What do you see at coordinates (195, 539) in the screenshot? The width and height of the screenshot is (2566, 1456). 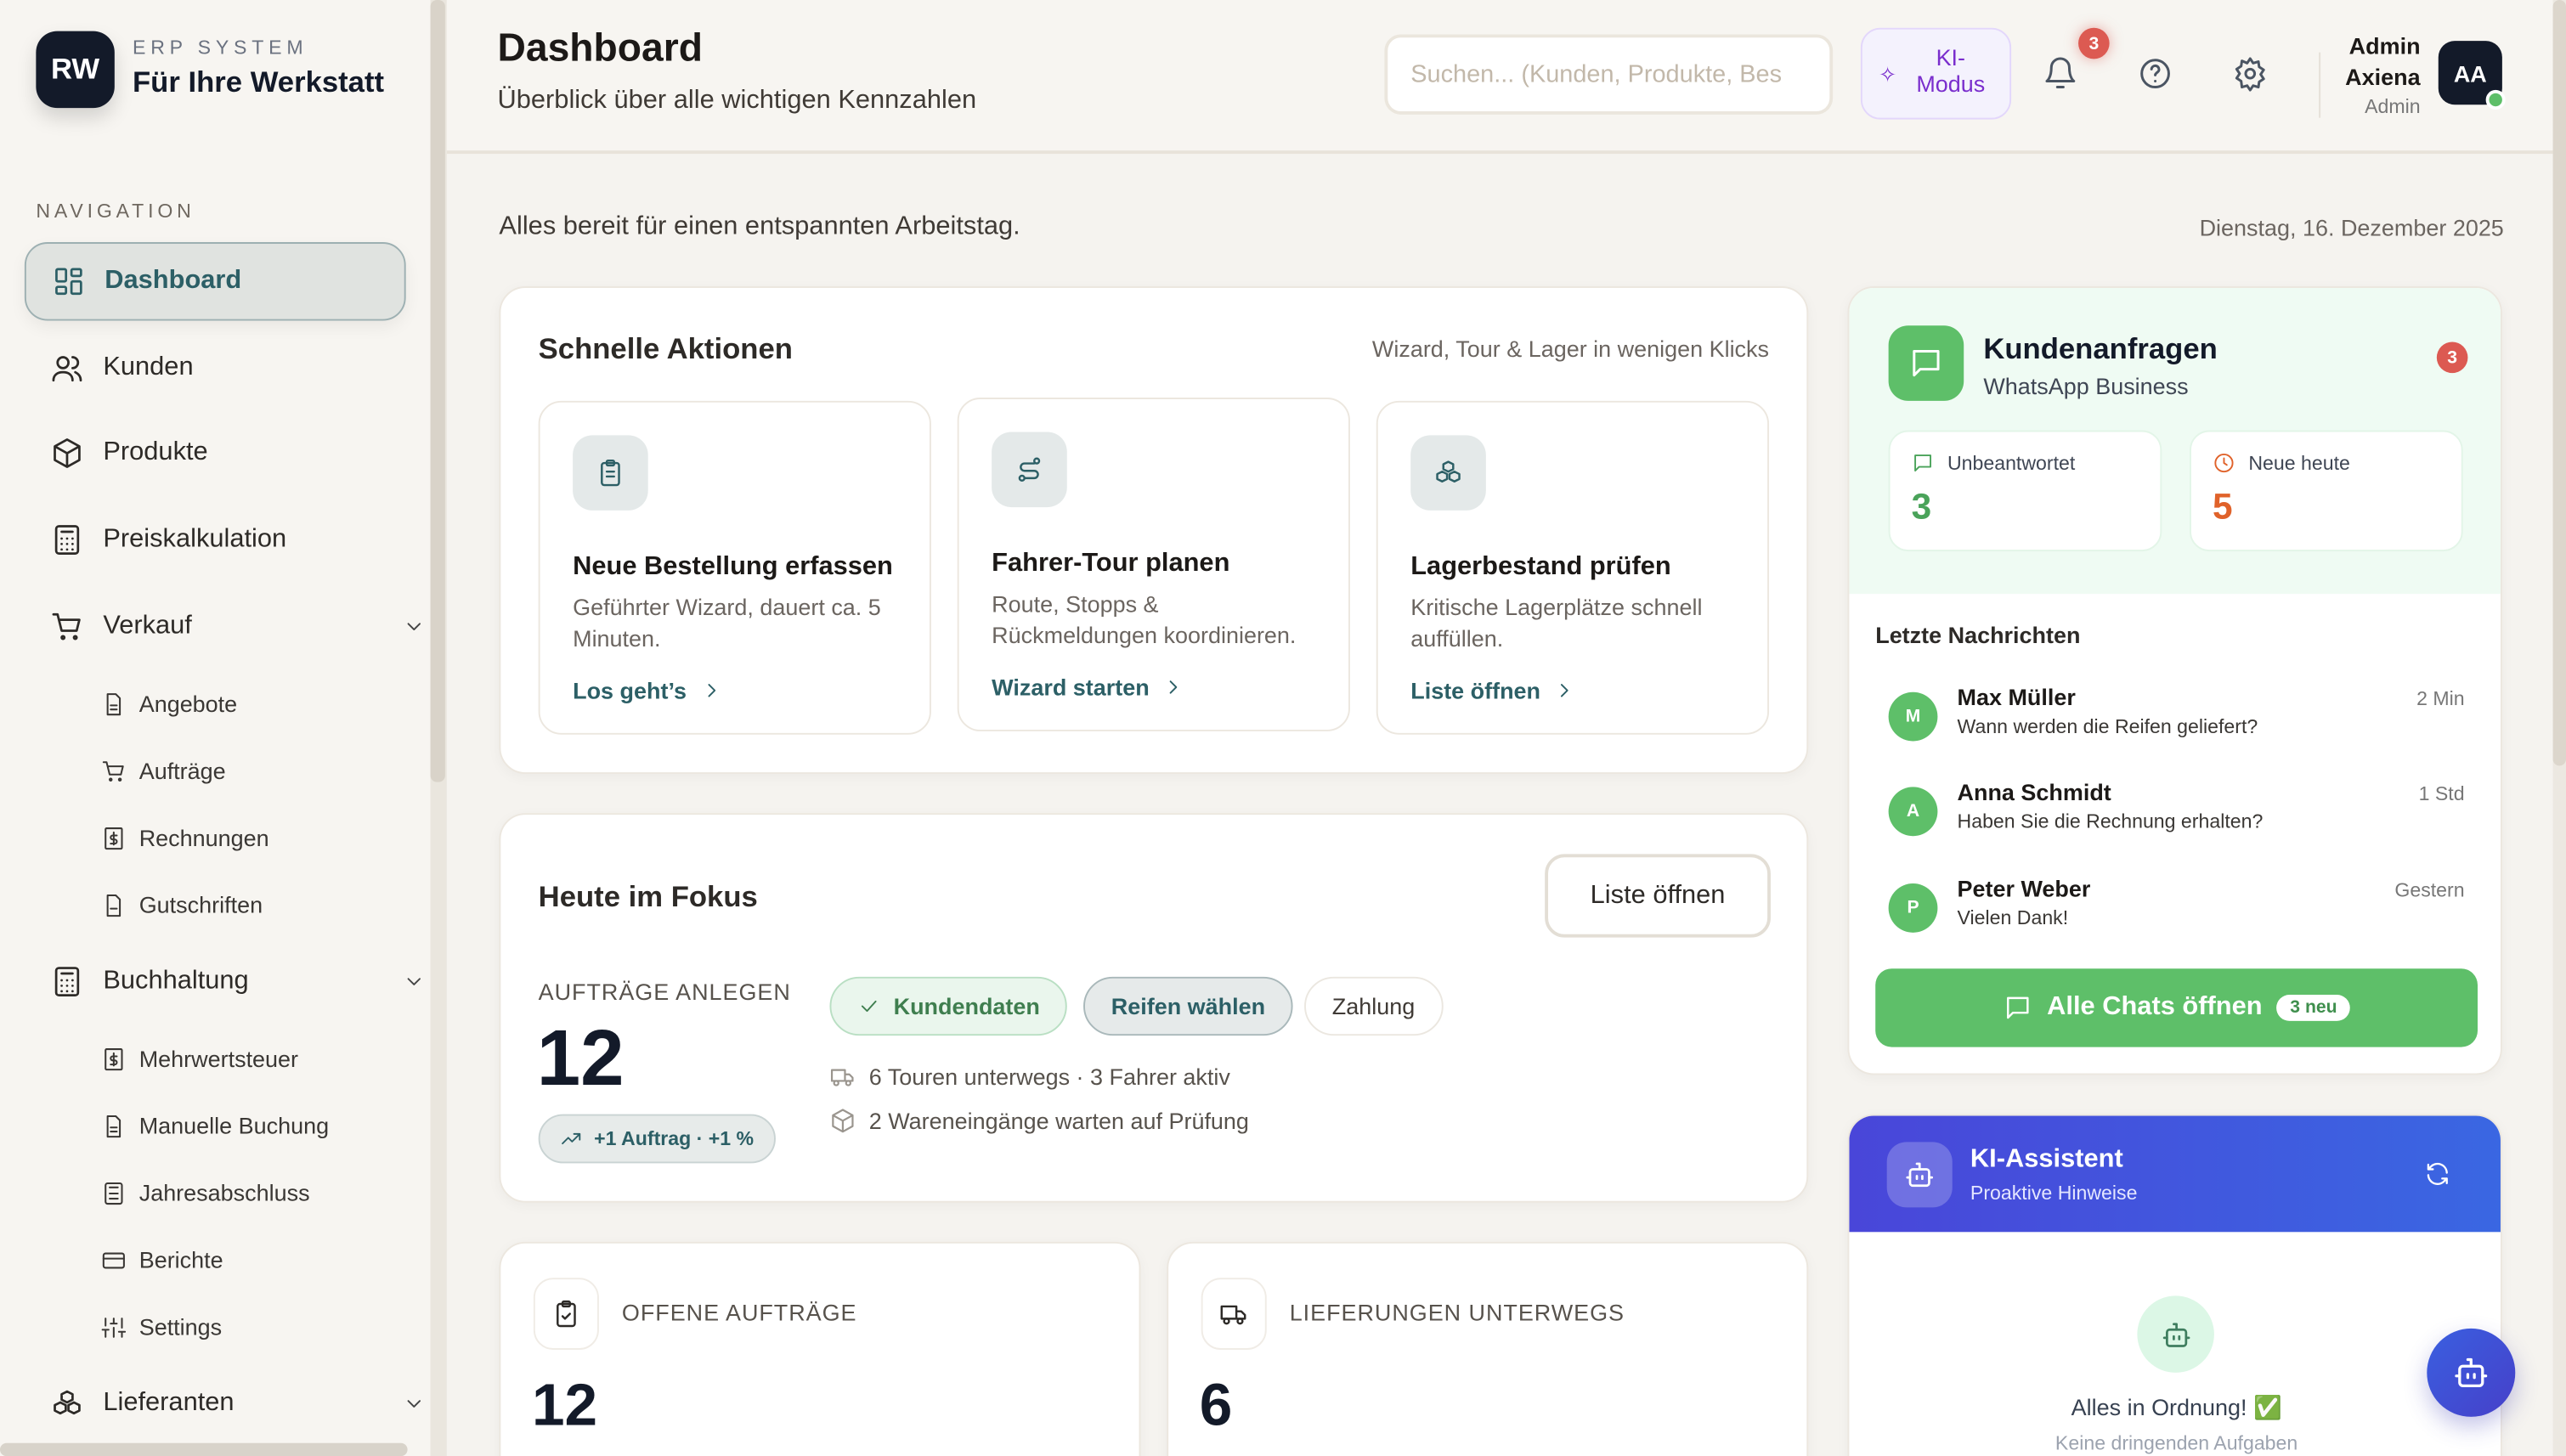 I see `sidebar-item-label: Preiskalkulation` at bounding box center [195, 539].